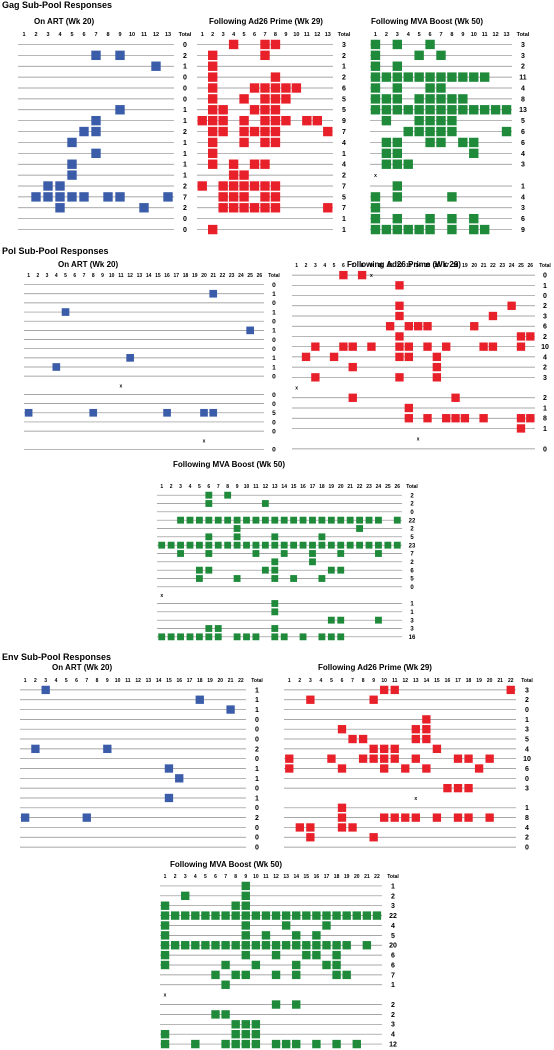 This screenshot has width=554, height=1050. I want to click on column-label: 15, so click(307, 877).